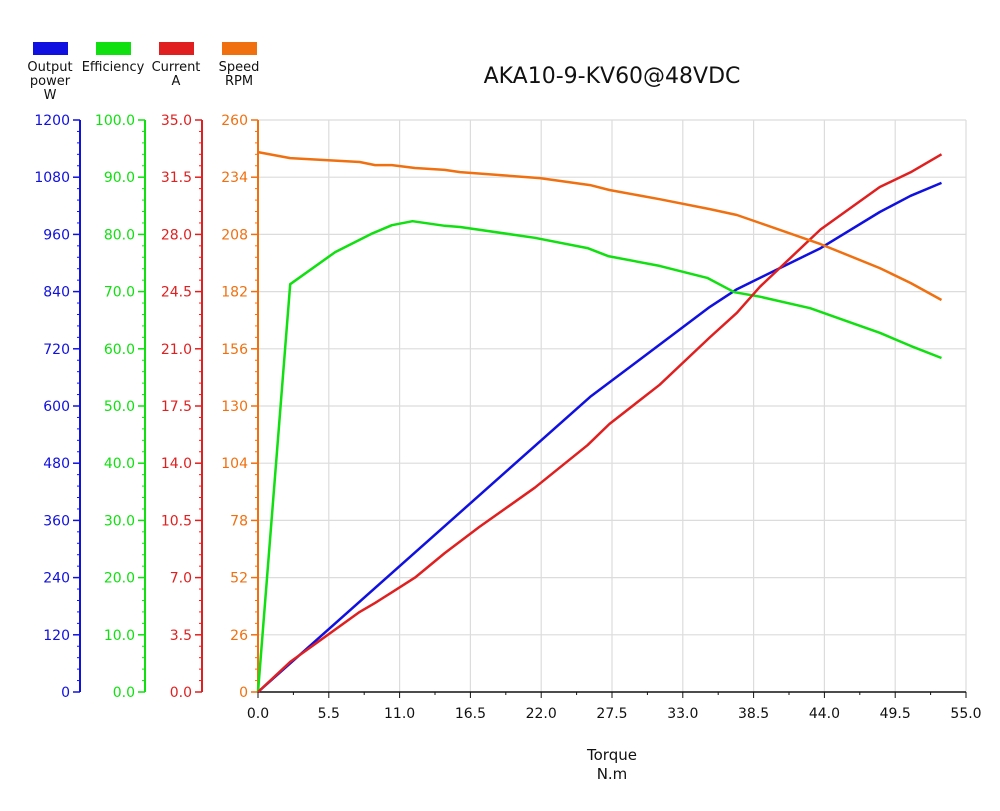 The width and height of the screenshot is (1000, 811). Describe the element at coordinates (239, 48) in the screenshot. I see `speed-legend-swatch` at that location.